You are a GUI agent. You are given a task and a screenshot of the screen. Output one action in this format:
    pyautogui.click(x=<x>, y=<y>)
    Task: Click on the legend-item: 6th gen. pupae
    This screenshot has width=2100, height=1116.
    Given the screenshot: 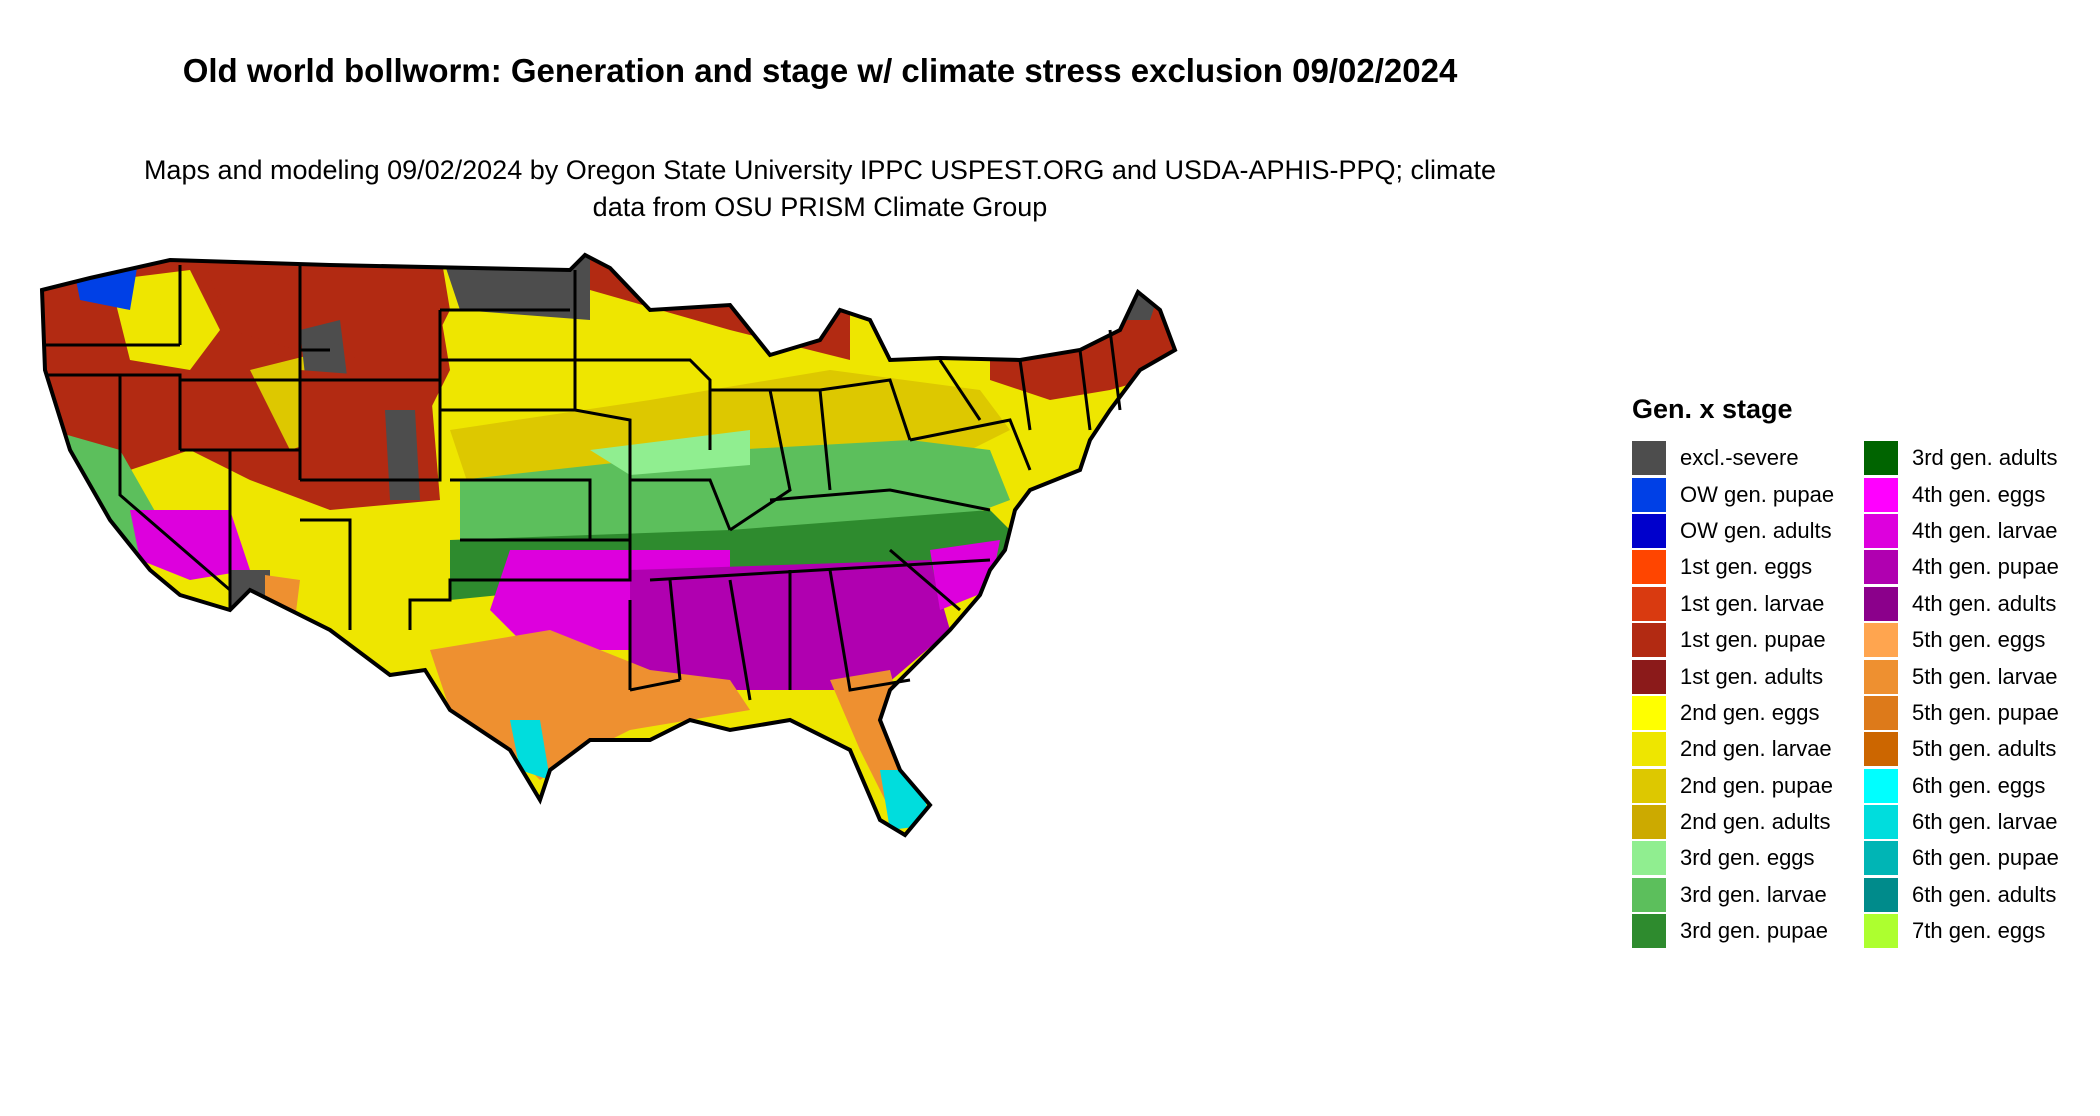 What is the action you would take?
    pyautogui.click(x=1961, y=858)
    